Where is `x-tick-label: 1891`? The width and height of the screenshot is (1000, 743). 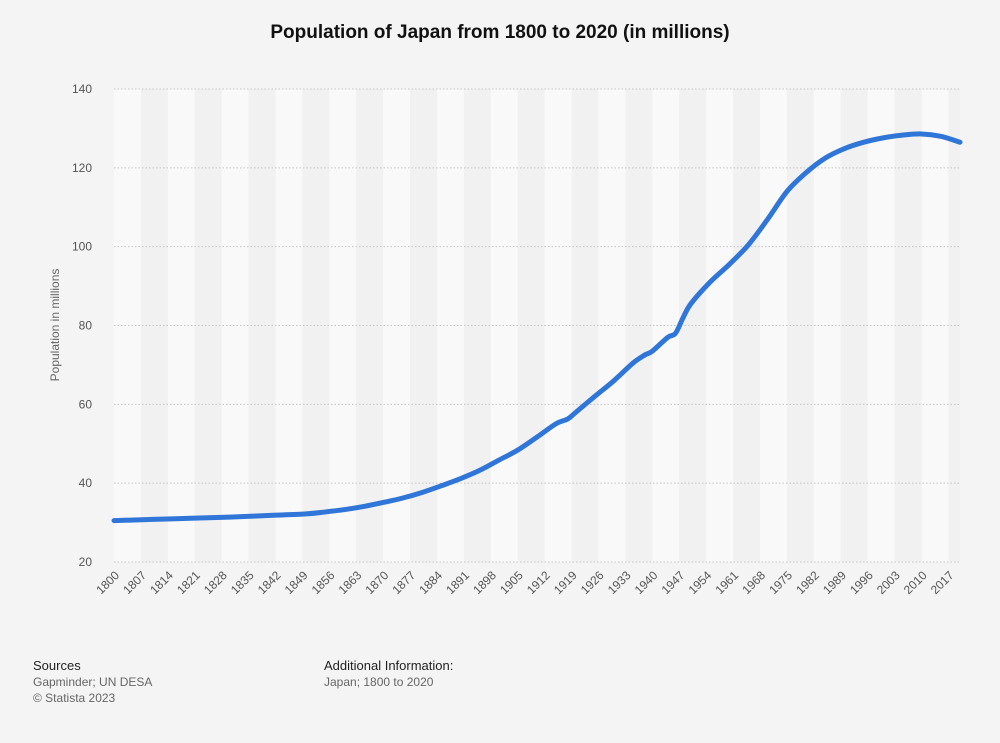 x-tick-label: 1891 is located at coordinates (457, 582).